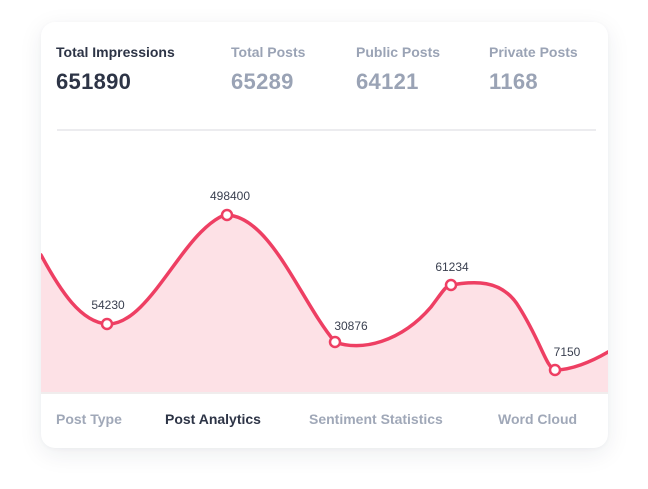 Image resolution: width=648 pixels, height=489 pixels. I want to click on stat-value: 1168, so click(513, 81).